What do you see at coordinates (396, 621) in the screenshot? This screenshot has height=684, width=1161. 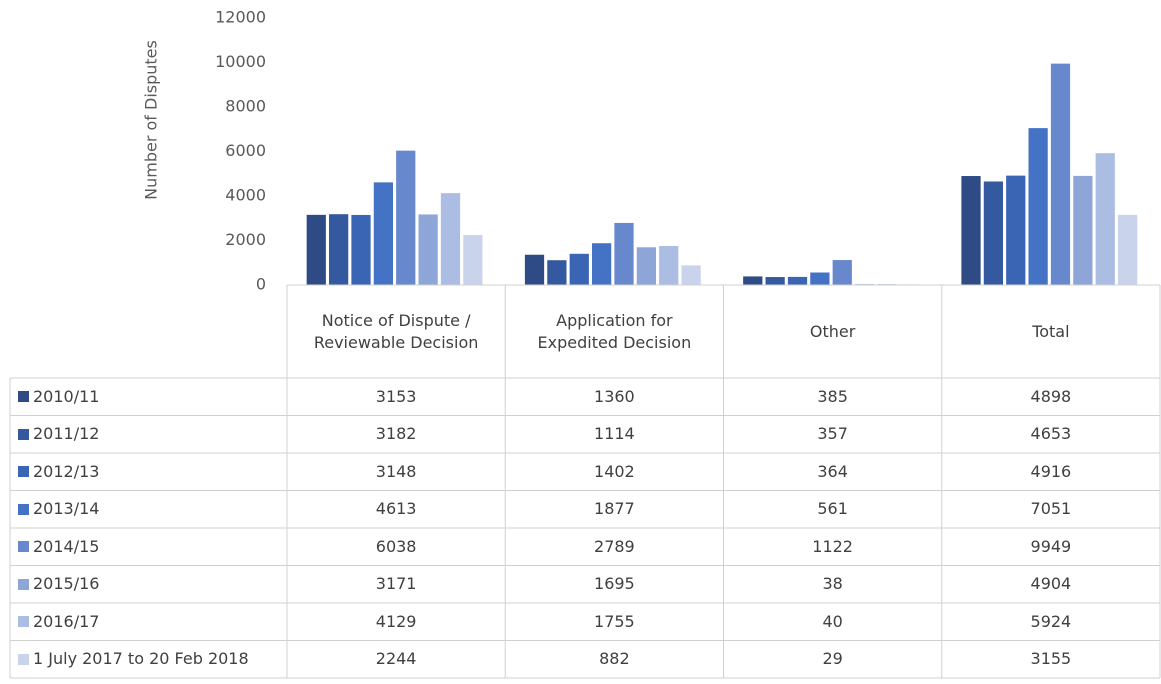 I see `table-value: 4129` at bounding box center [396, 621].